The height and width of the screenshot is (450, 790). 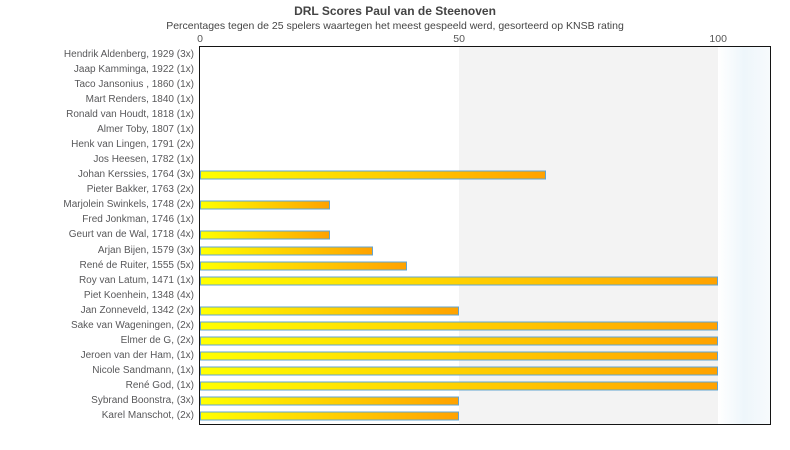 What do you see at coordinates (133, 69) in the screenshot?
I see `player-label: Jaap Kamminga, 1922 (1x)` at bounding box center [133, 69].